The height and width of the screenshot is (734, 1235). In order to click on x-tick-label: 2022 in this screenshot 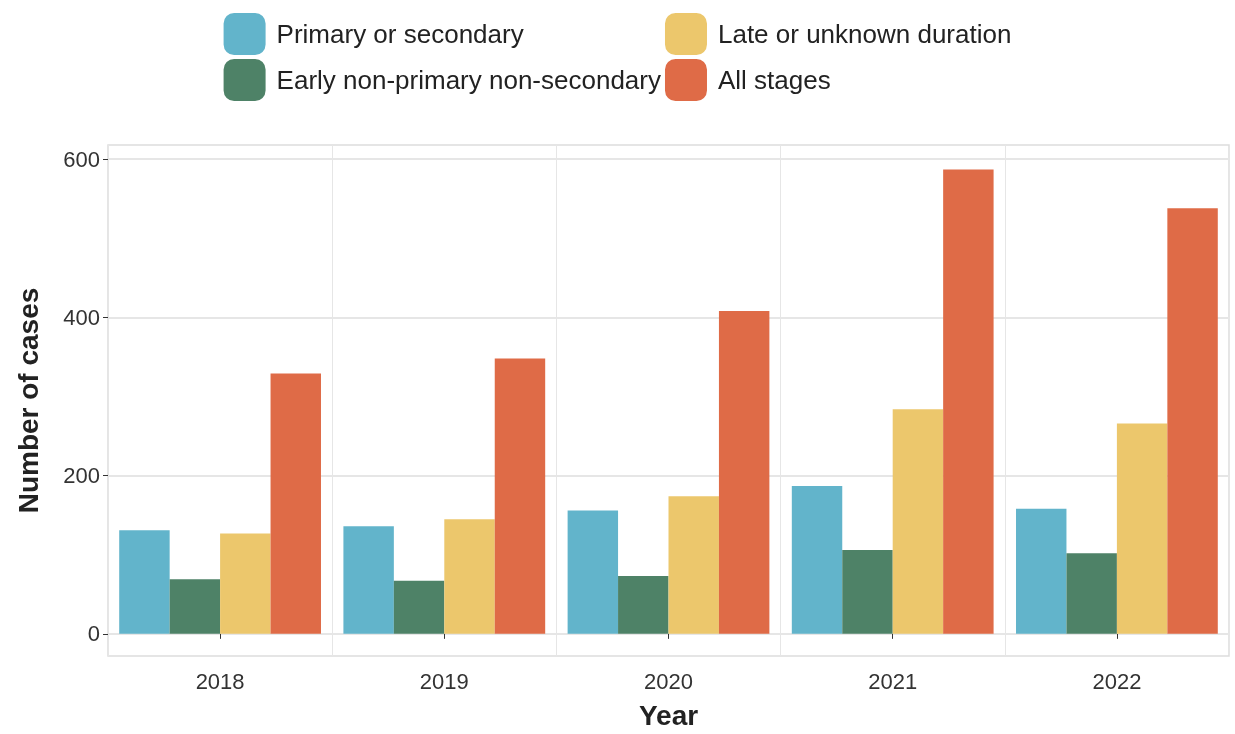, I will do `click(1117, 681)`.